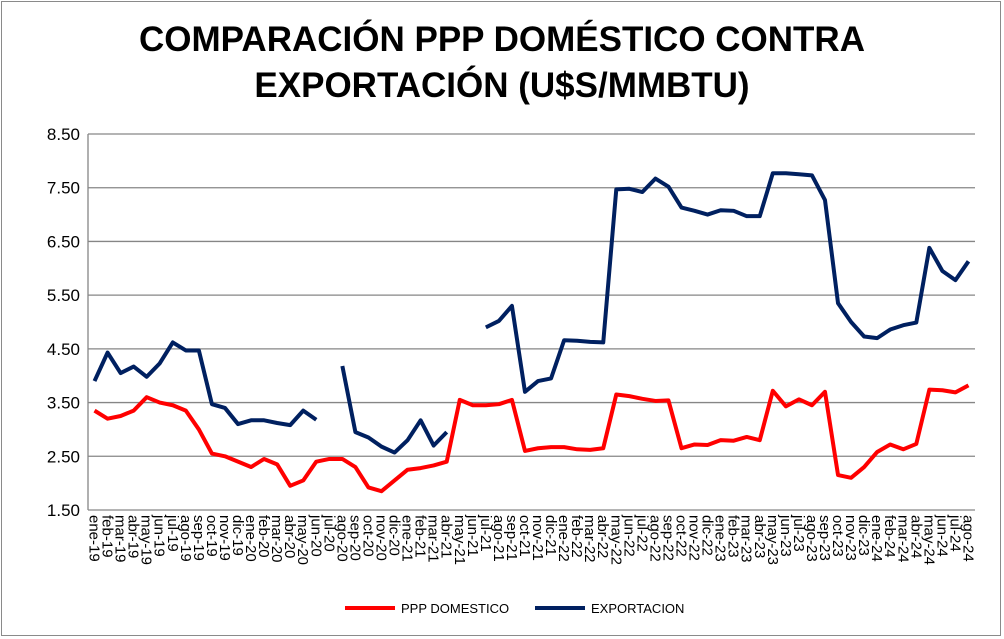 The width and height of the screenshot is (1004, 639). What do you see at coordinates (63, 456) in the screenshot?
I see `y-tick-label: 2.50` at bounding box center [63, 456].